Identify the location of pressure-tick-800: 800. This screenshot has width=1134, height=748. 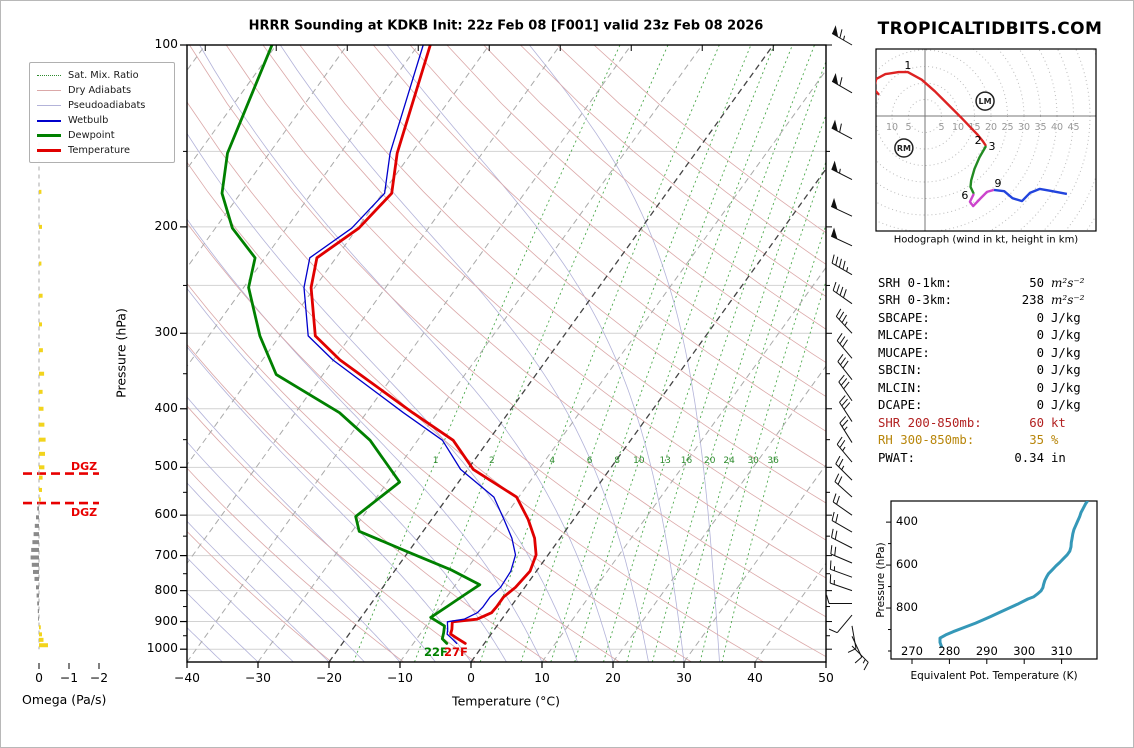
(166, 589).